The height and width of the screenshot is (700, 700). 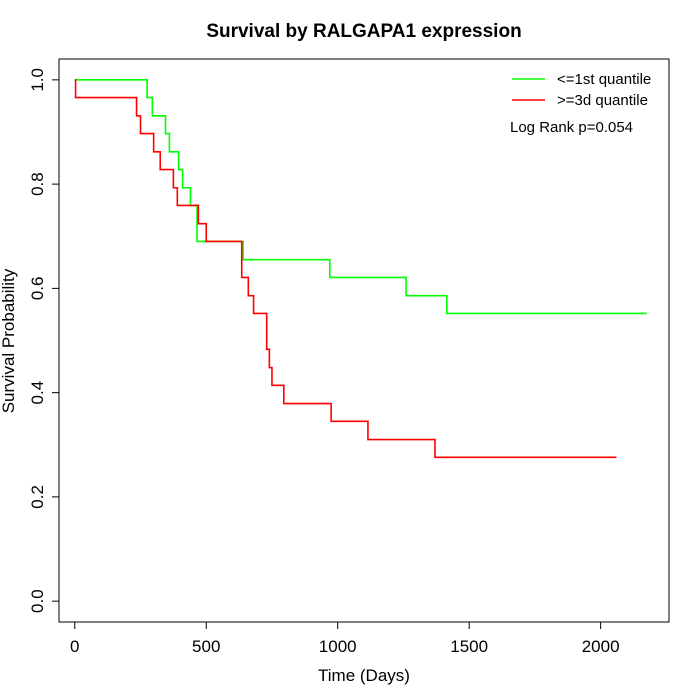 What do you see at coordinates (74, 646) in the screenshot?
I see `x-tick-label: 0` at bounding box center [74, 646].